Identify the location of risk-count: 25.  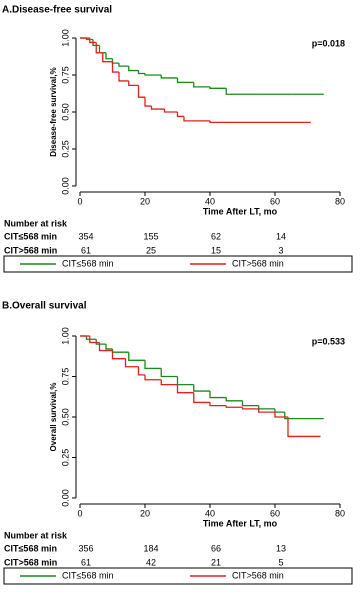
(151, 250).